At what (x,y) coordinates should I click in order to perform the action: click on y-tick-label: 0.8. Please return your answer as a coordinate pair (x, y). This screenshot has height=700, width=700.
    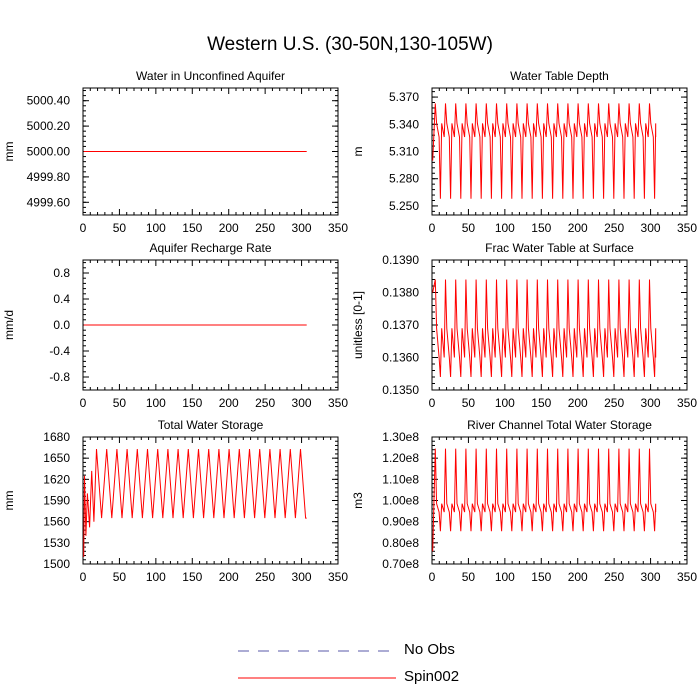
    Looking at the image, I should click on (61, 273).